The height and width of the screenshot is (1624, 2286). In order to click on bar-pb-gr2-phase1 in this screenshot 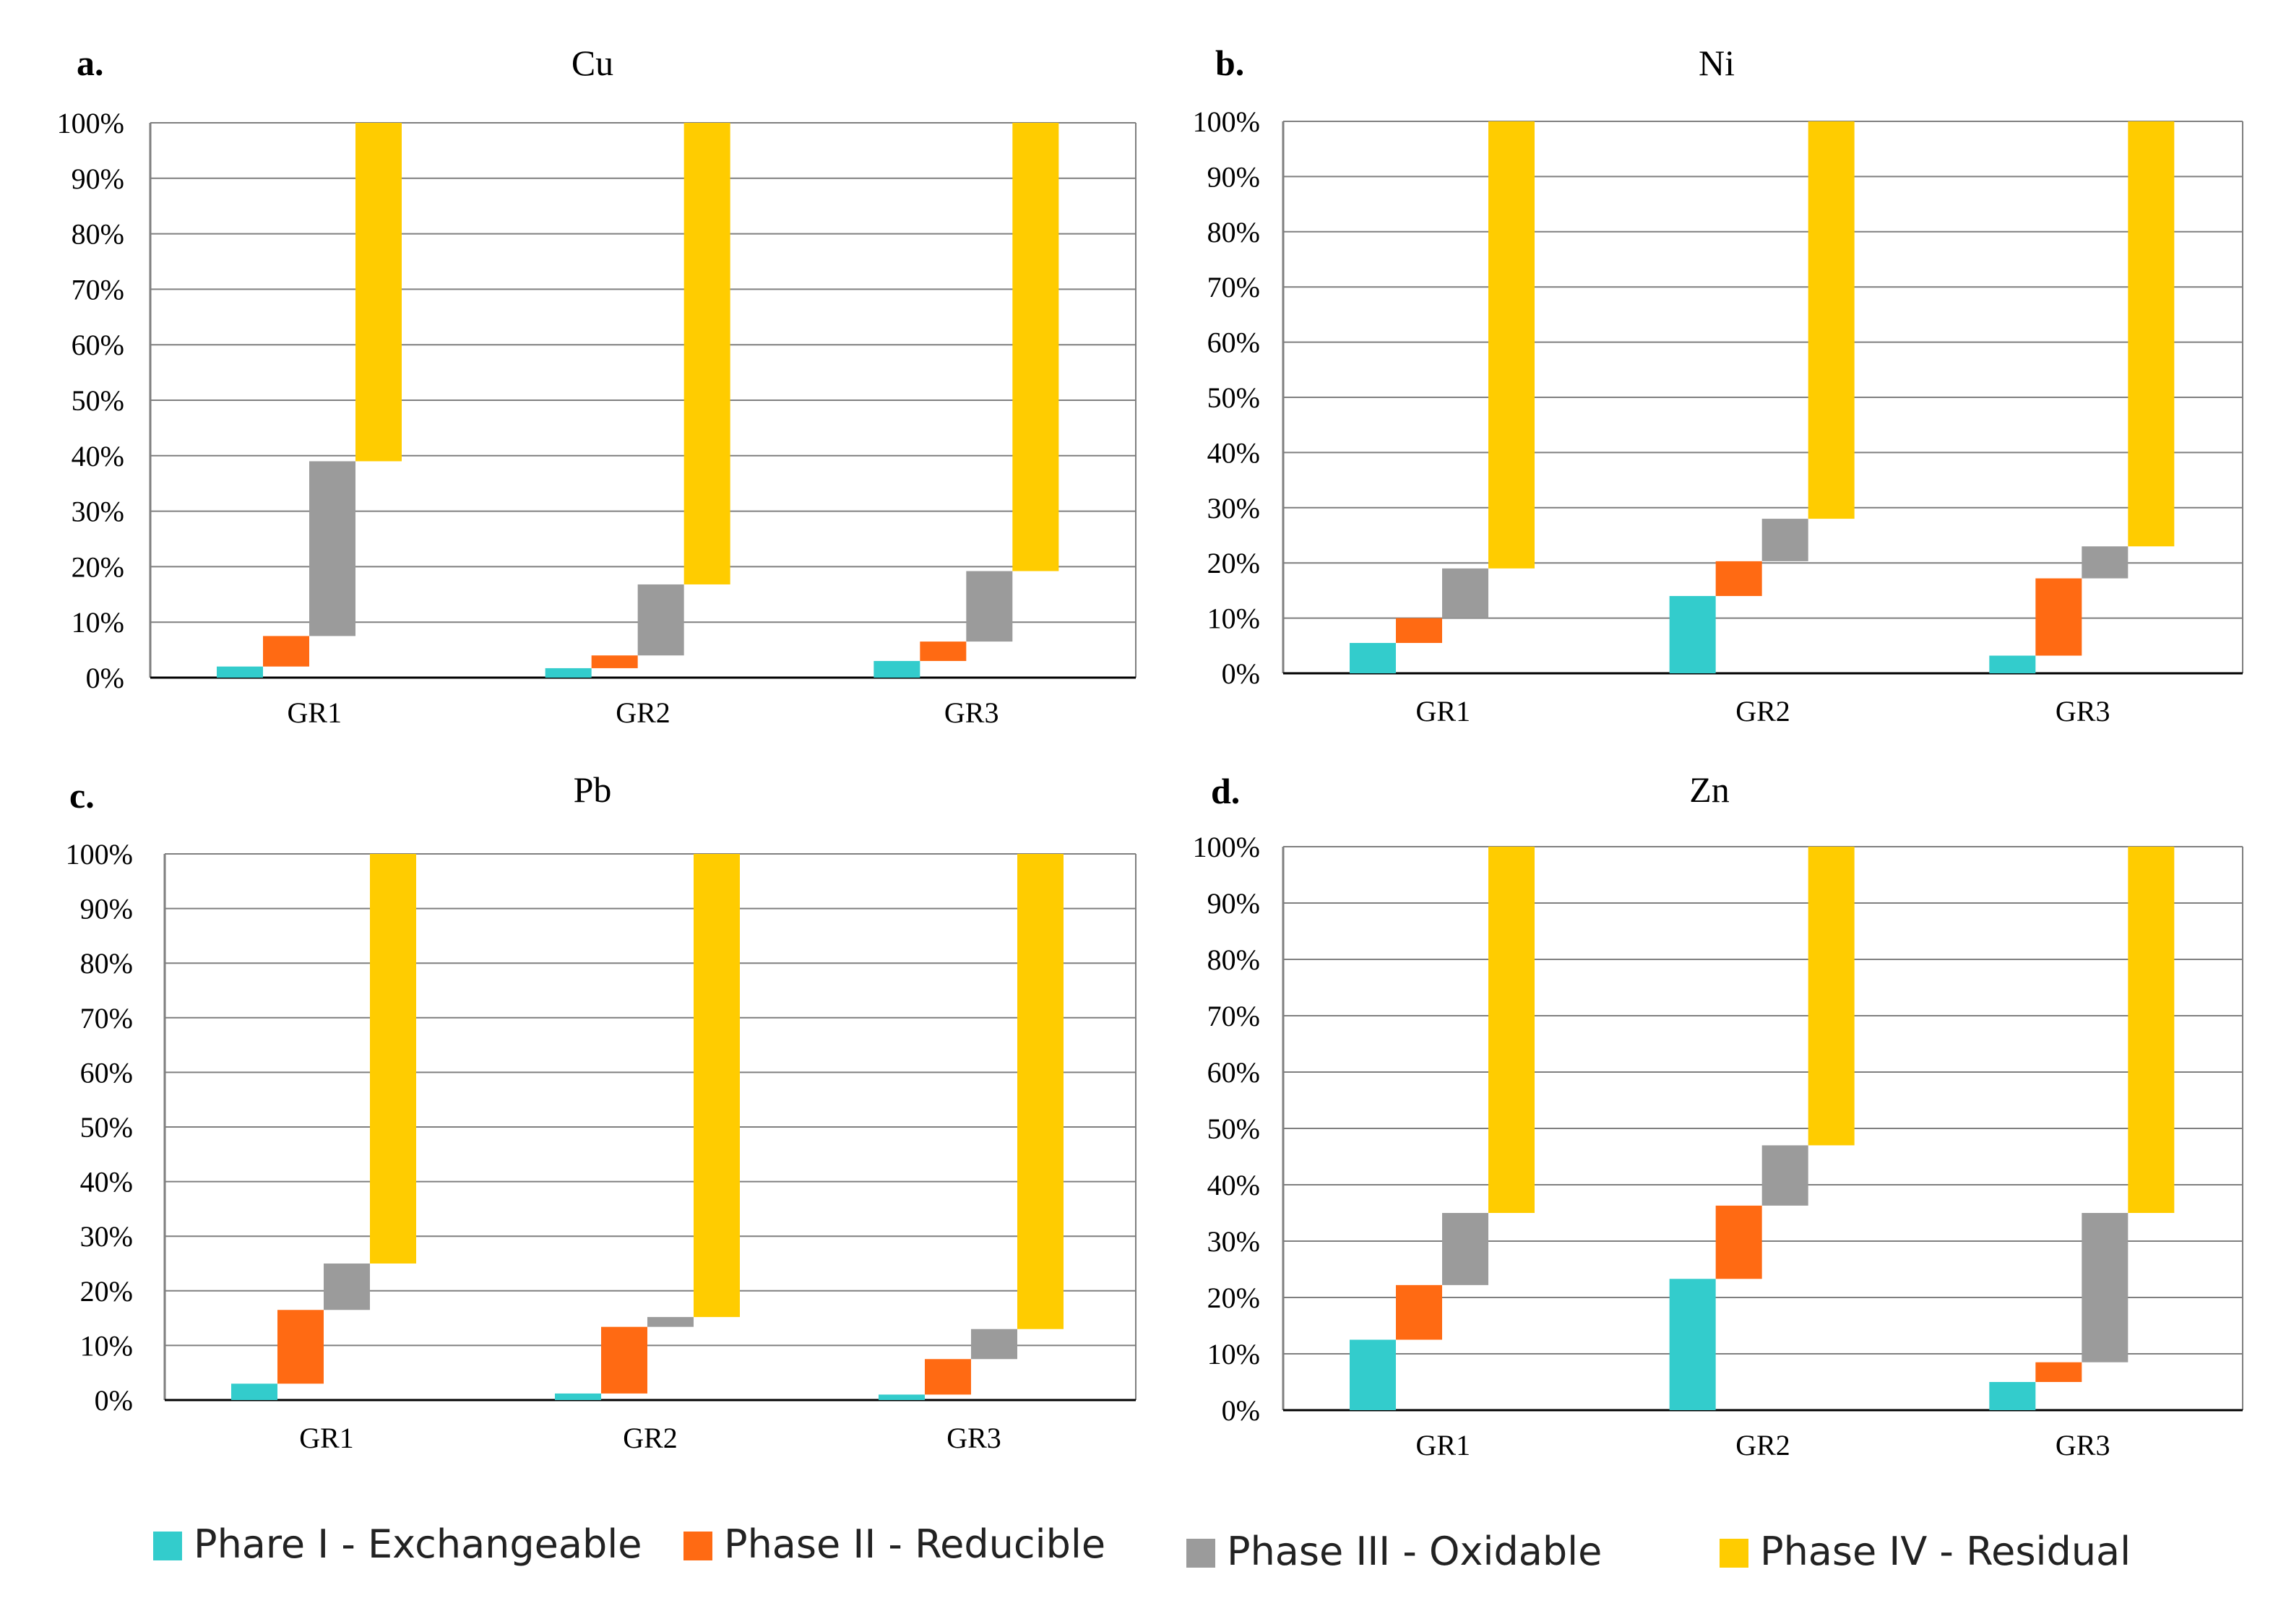, I will do `click(578, 1396)`.